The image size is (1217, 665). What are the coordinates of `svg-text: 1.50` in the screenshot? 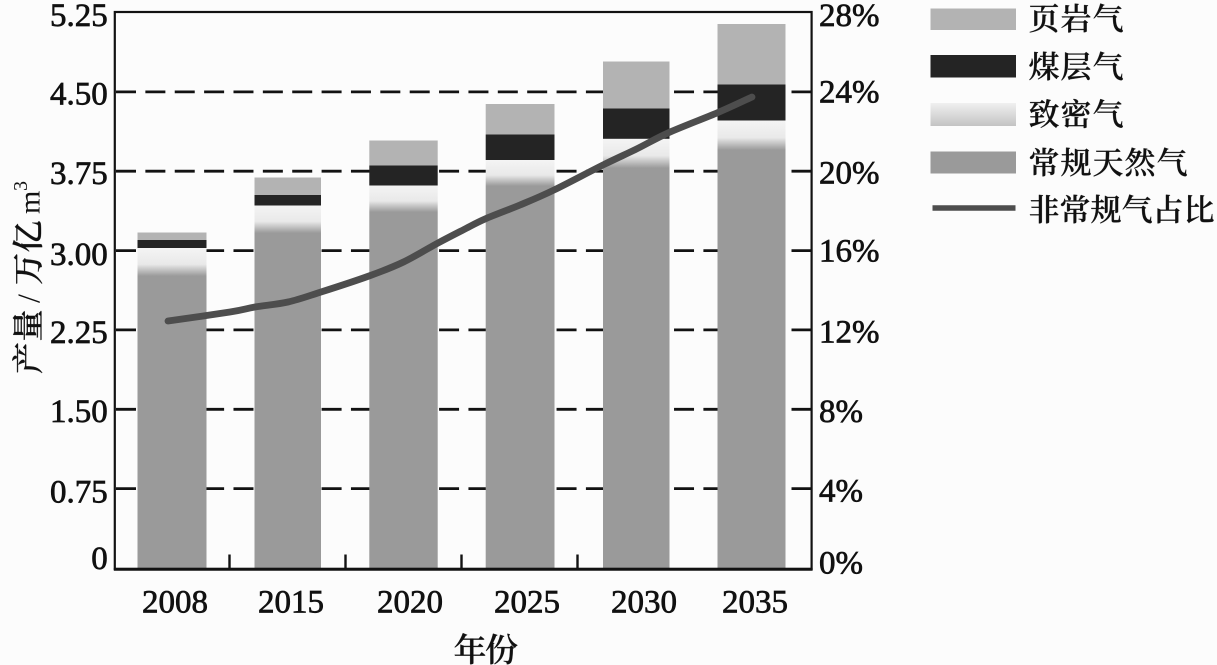 It's located at (79, 412).